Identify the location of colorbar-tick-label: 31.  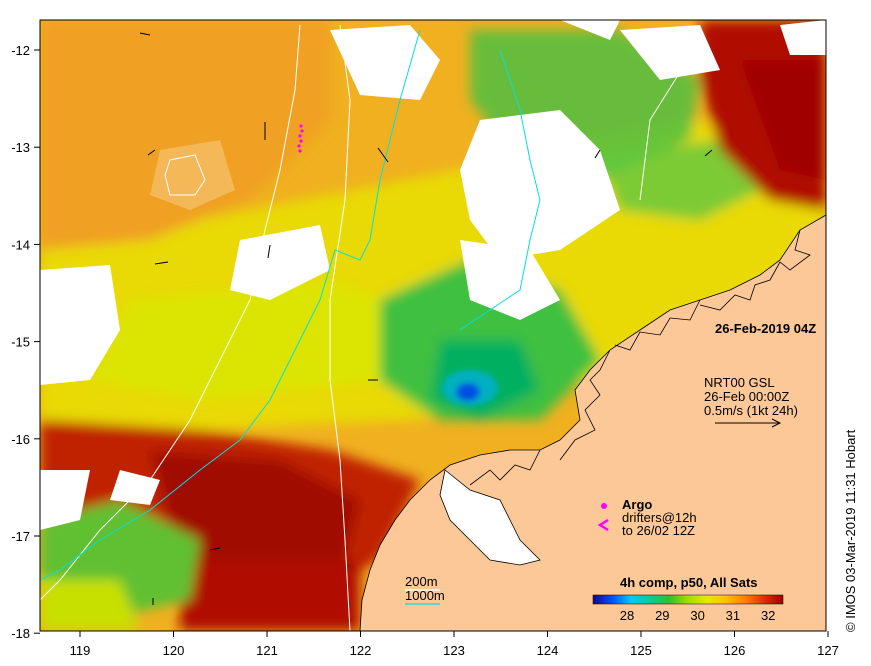
(733, 615).